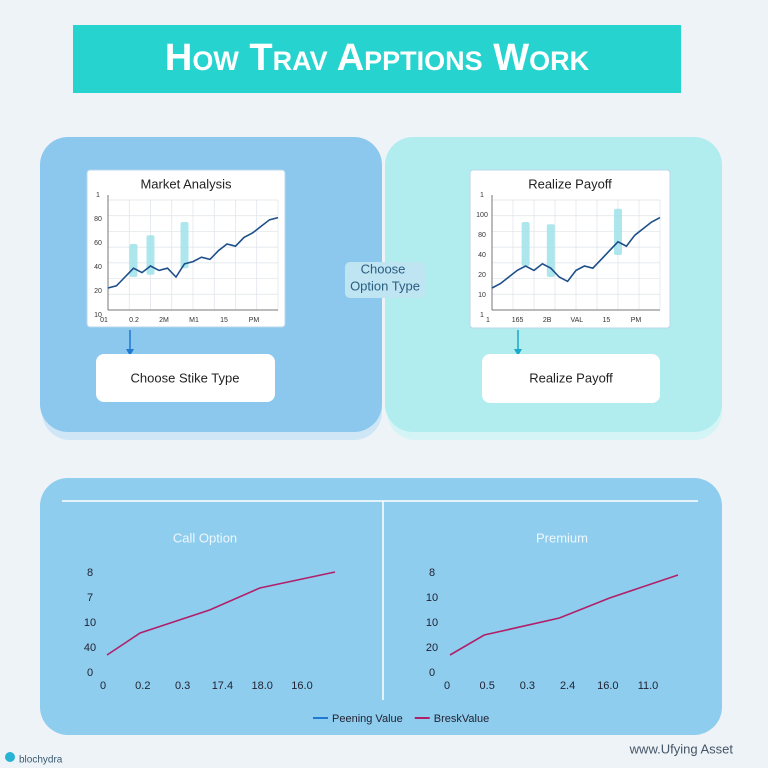 Image resolution: width=768 pixels, height=768 pixels. Describe the element at coordinates (186, 183) in the screenshot. I see `chart-title: Market Analysis` at that location.